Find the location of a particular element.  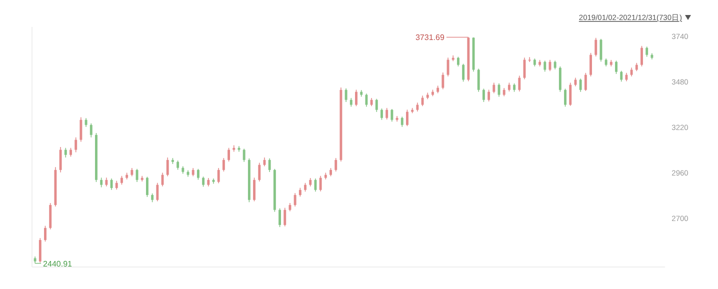

annotation: 3731.69 is located at coordinates (430, 37).